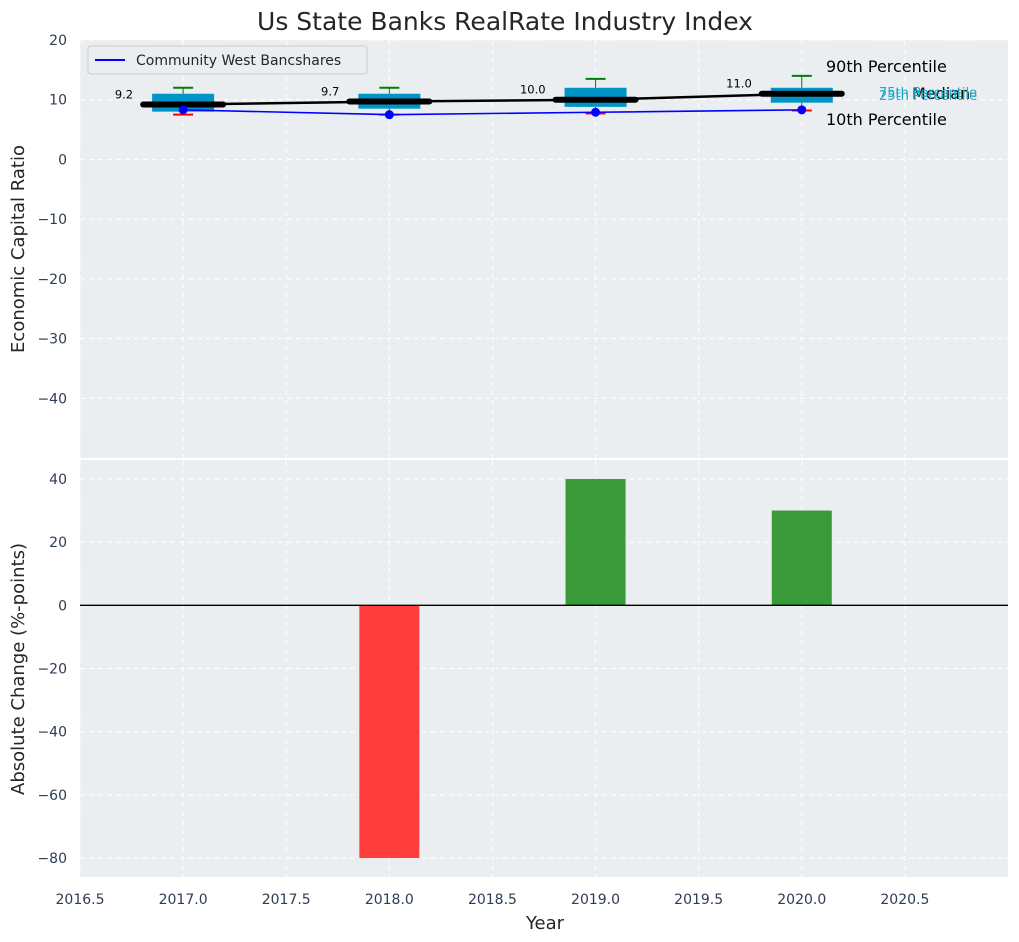 The image size is (1019, 942). What do you see at coordinates (58, 480) in the screenshot?
I see `bottom-ytick-label: 40` at bounding box center [58, 480].